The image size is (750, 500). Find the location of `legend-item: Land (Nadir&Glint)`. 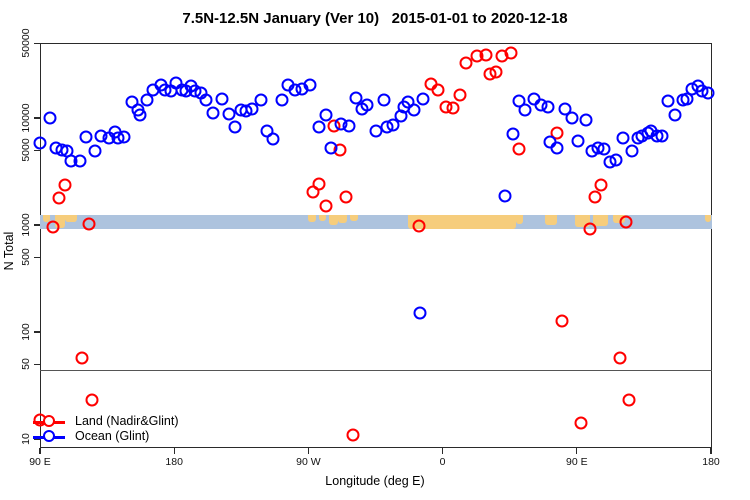

legend-item: Land (Nadir&Glint) is located at coordinates (133, 422).